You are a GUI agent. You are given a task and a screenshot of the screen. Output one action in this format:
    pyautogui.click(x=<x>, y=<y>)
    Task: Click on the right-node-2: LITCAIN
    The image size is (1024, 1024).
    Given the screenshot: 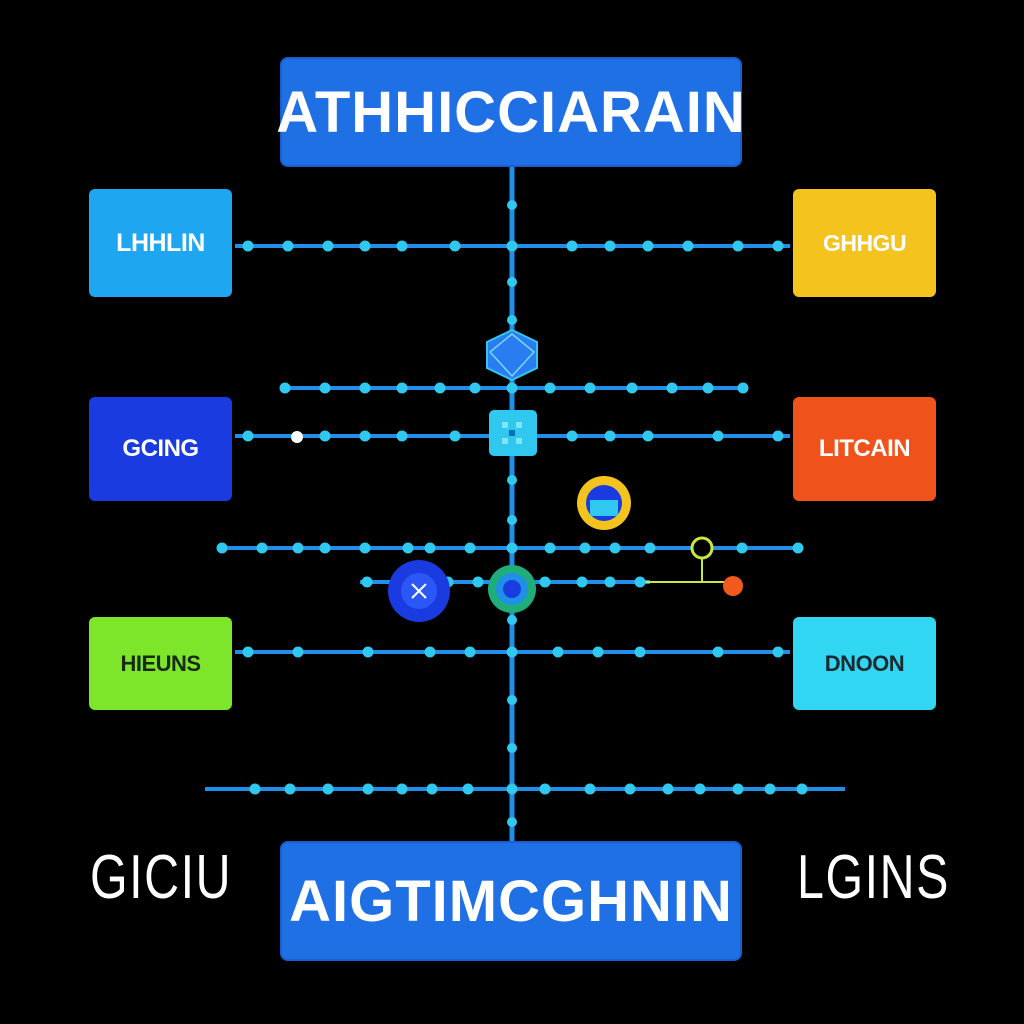 What is the action you would take?
    pyautogui.click(x=864, y=449)
    